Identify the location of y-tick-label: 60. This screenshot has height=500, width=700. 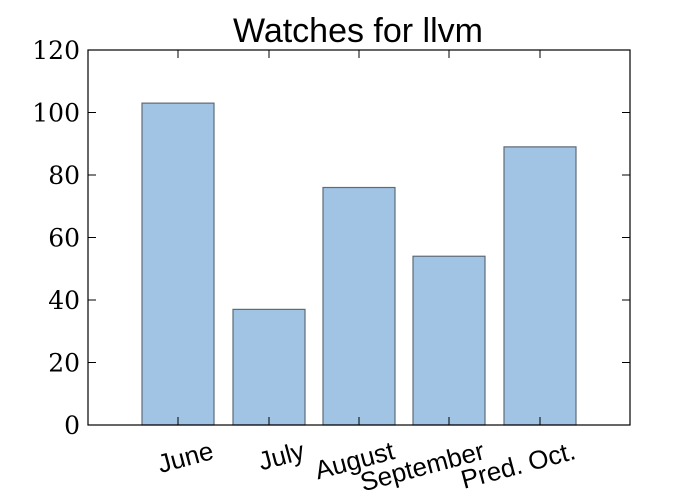
(64, 238).